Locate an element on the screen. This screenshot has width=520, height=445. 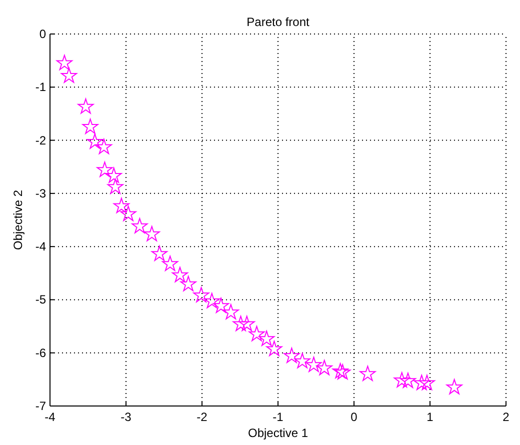
x-tick-label: -1 is located at coordinates (278, 417).